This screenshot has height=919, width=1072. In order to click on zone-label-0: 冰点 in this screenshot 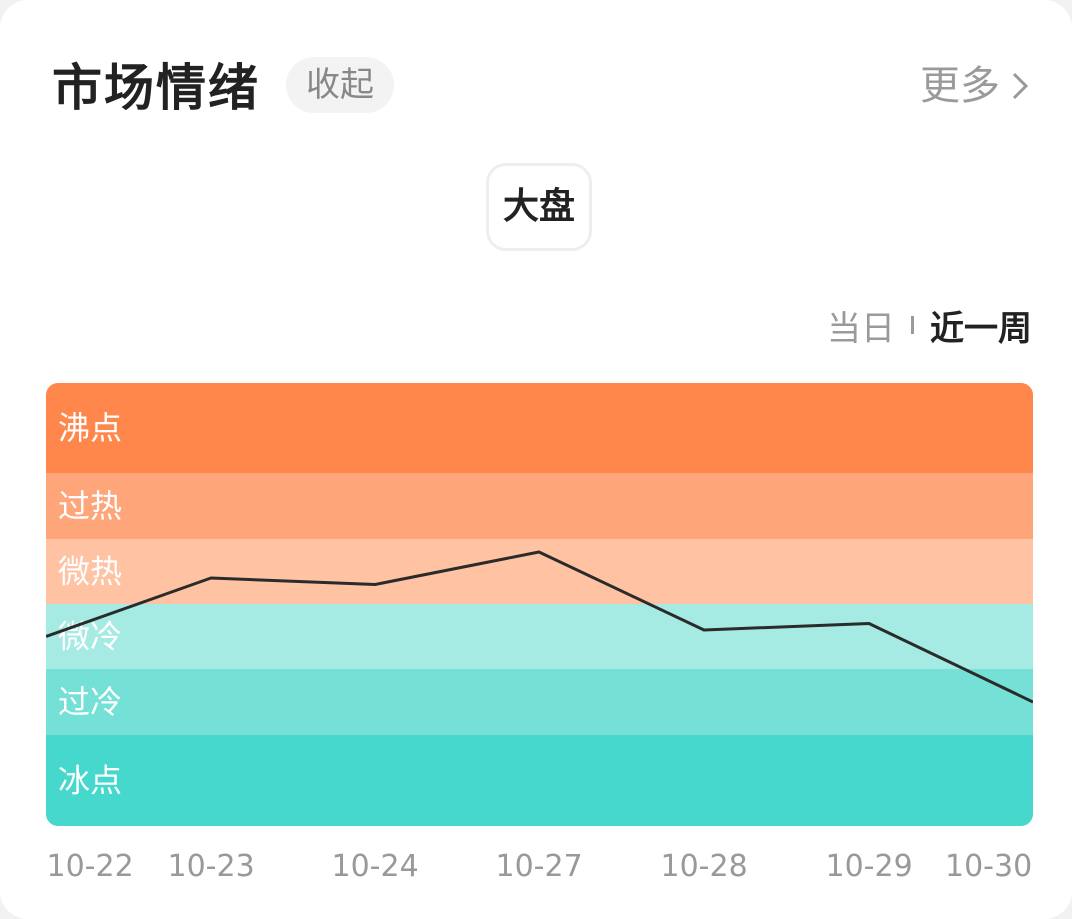, I will do `click(90, 781)`.